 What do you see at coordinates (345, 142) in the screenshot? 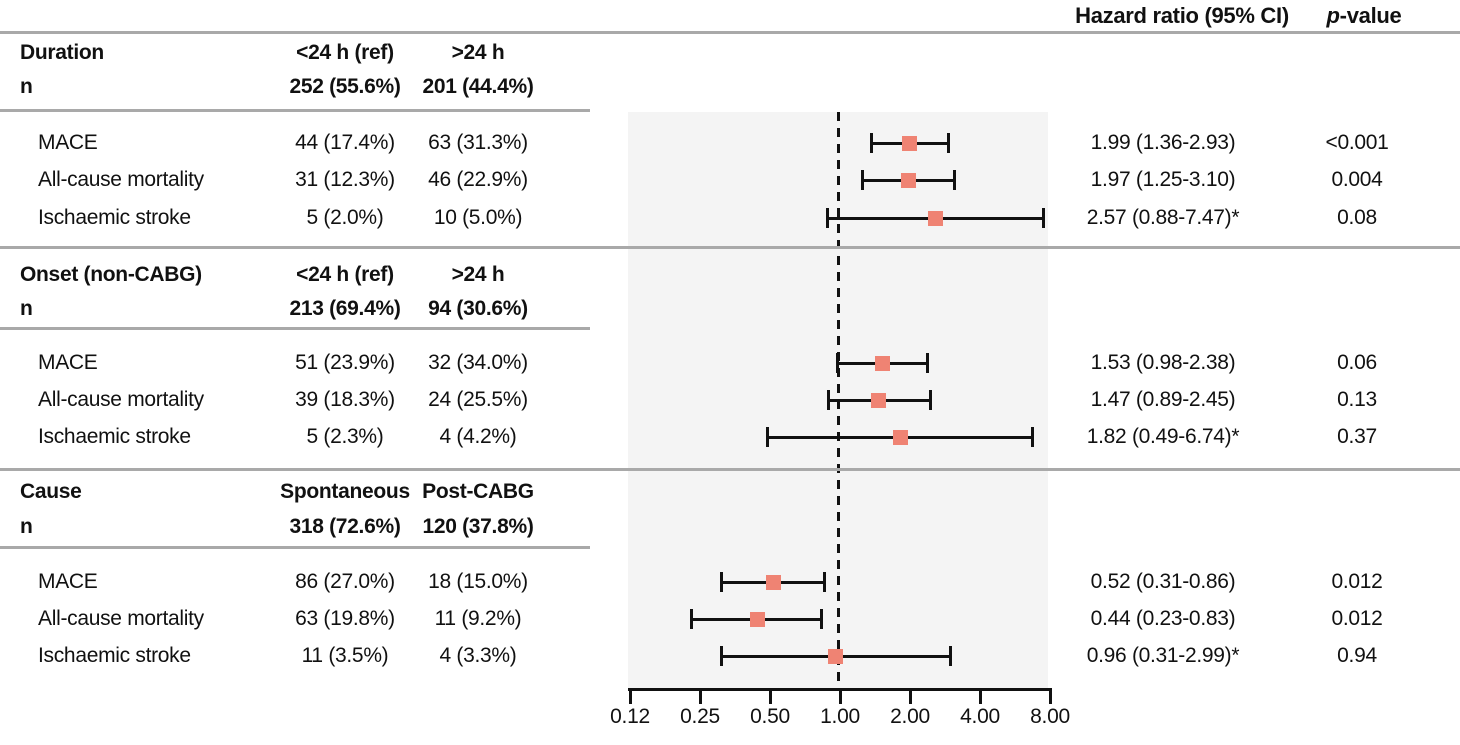
I see `col1-value: 44 (17.4%)` at bounding box center [345, 142].